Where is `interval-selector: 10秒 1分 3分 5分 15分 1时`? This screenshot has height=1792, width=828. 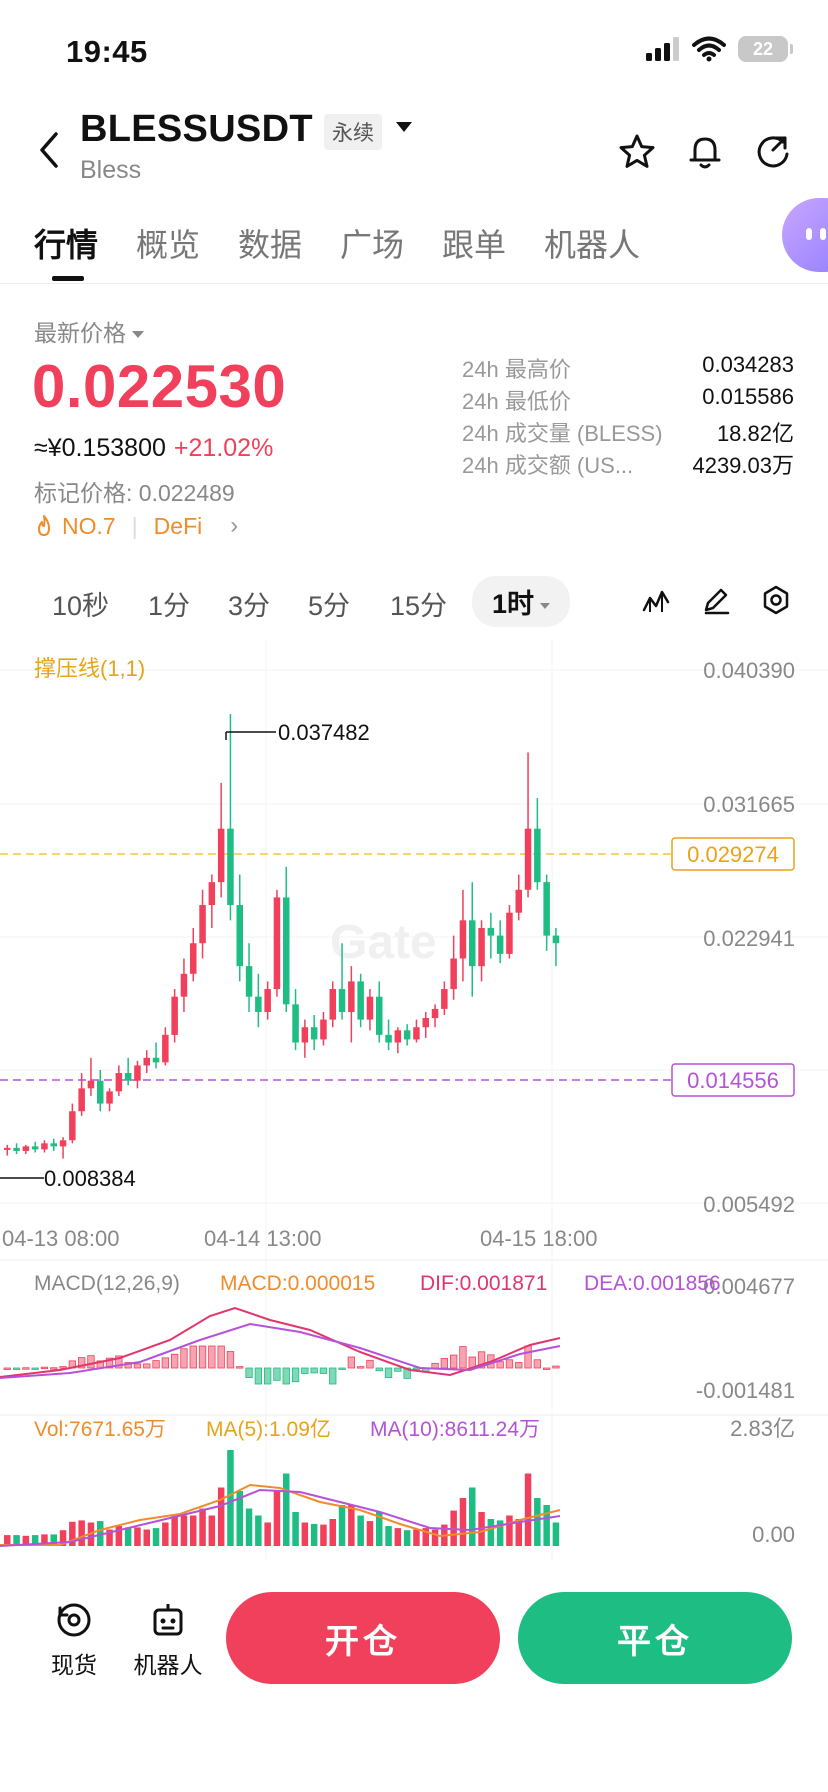 interval-selector: 10秒 1分 3分 5分 15分 1时 is located at coordinates (414, 601).